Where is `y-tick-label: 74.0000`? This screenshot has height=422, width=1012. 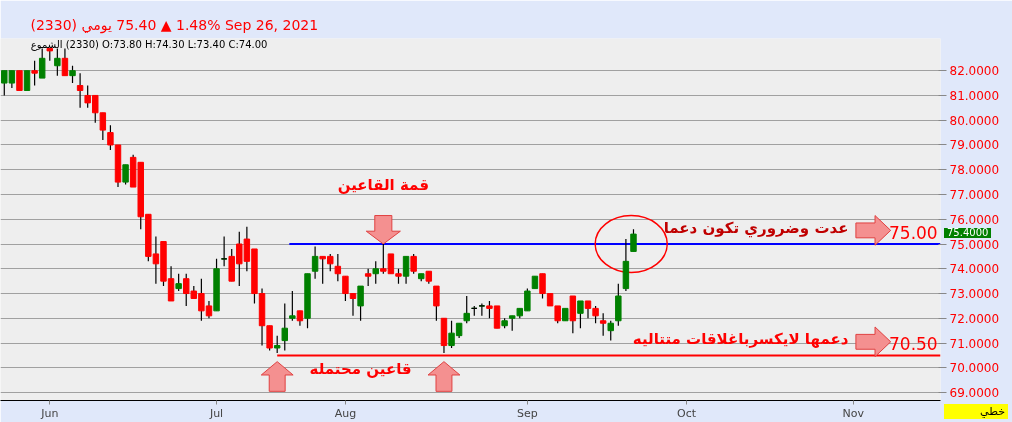 y-tick-label: 74.0000 is located at coordinates (974, 269).